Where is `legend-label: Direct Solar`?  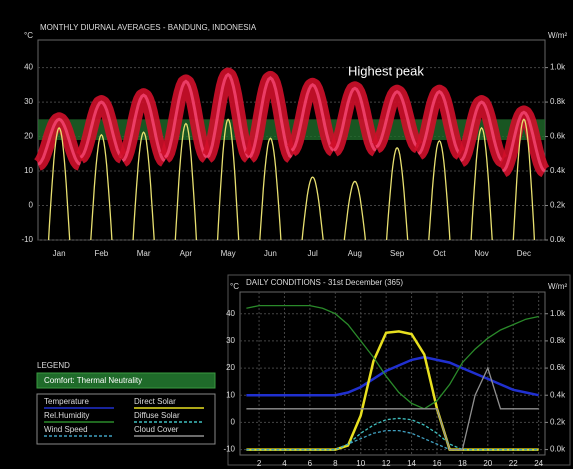 legend-label: Direct Solar is located at coordinates (155, 401).